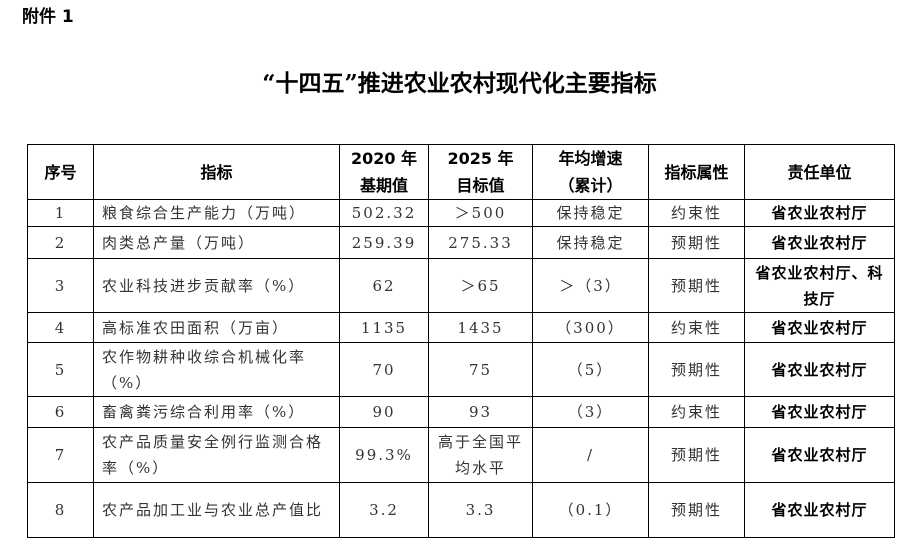 The image size is (919, 546). I want to click on row-number: 2, so click(60, 242).